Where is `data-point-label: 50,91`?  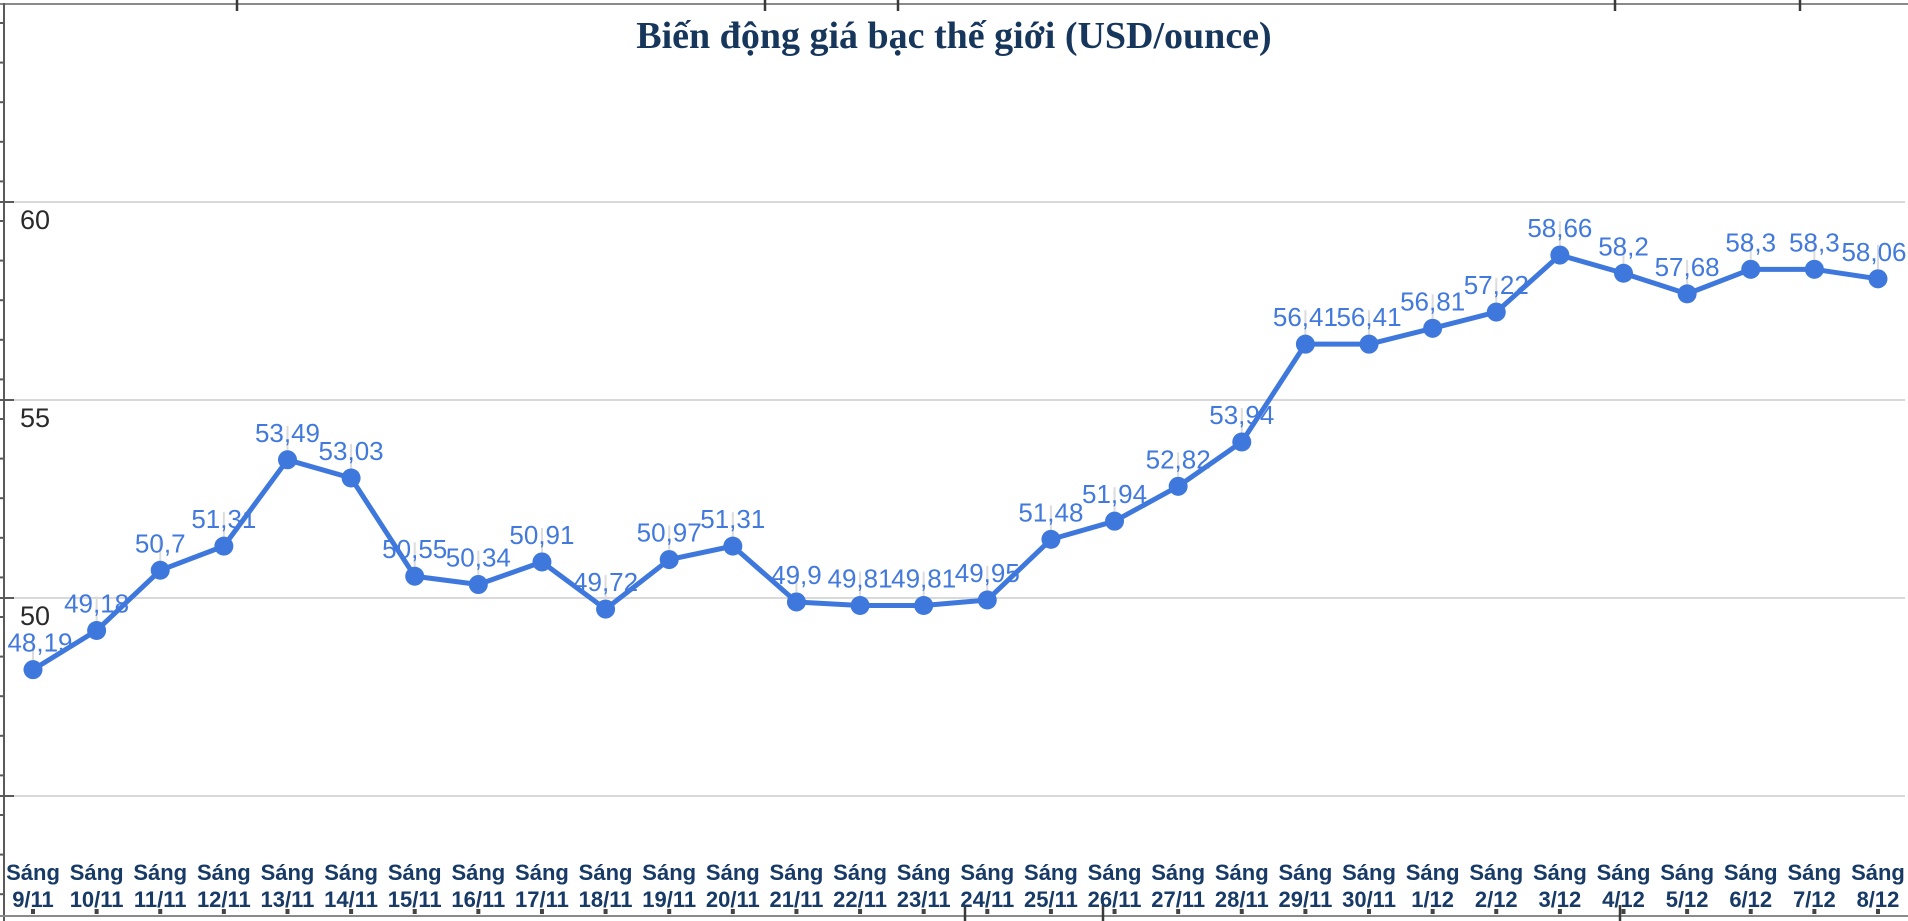 data-point-label: 50,91 is located at coordinates (541, 535).